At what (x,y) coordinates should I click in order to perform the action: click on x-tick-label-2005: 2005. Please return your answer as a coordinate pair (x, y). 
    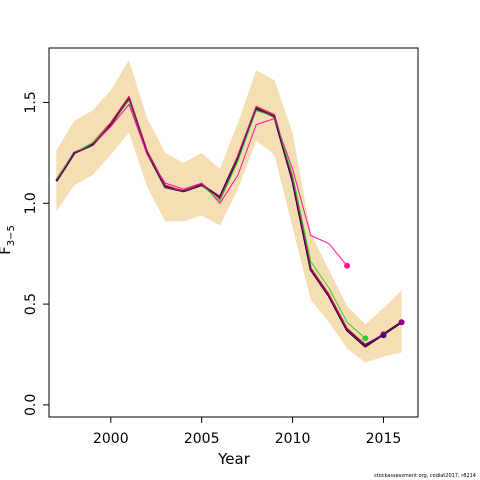
    Looking at the image, I should click on (202, 439).